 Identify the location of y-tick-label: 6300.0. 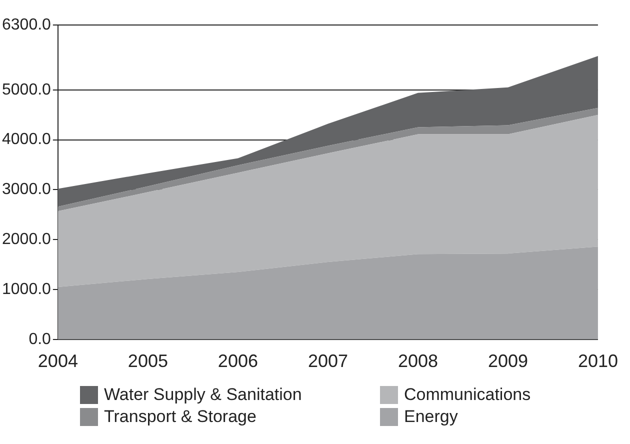
(27, 25).